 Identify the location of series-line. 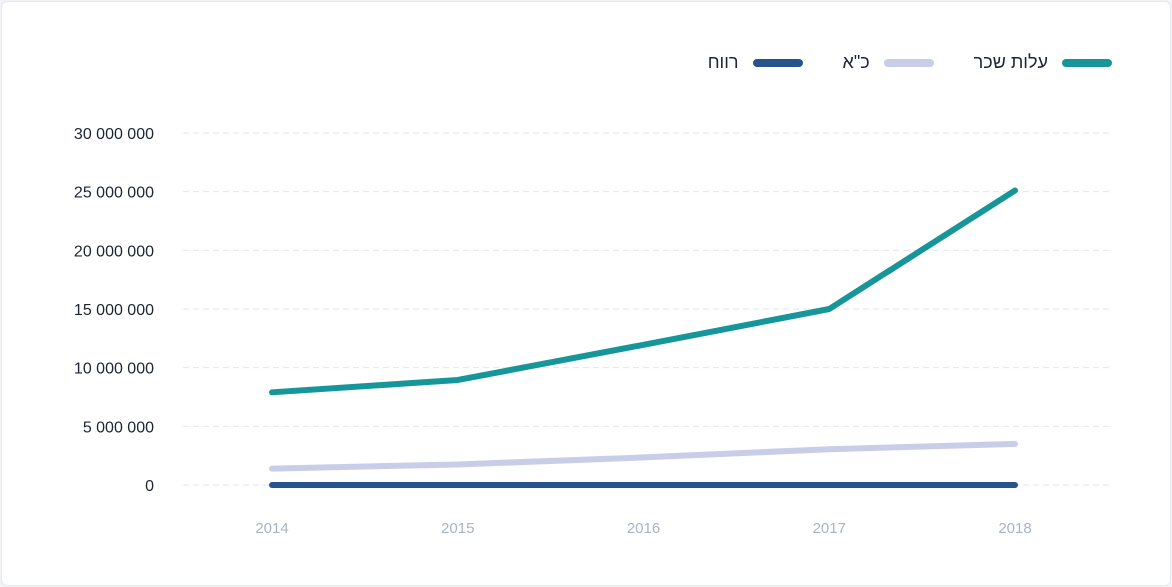
(643, 456).